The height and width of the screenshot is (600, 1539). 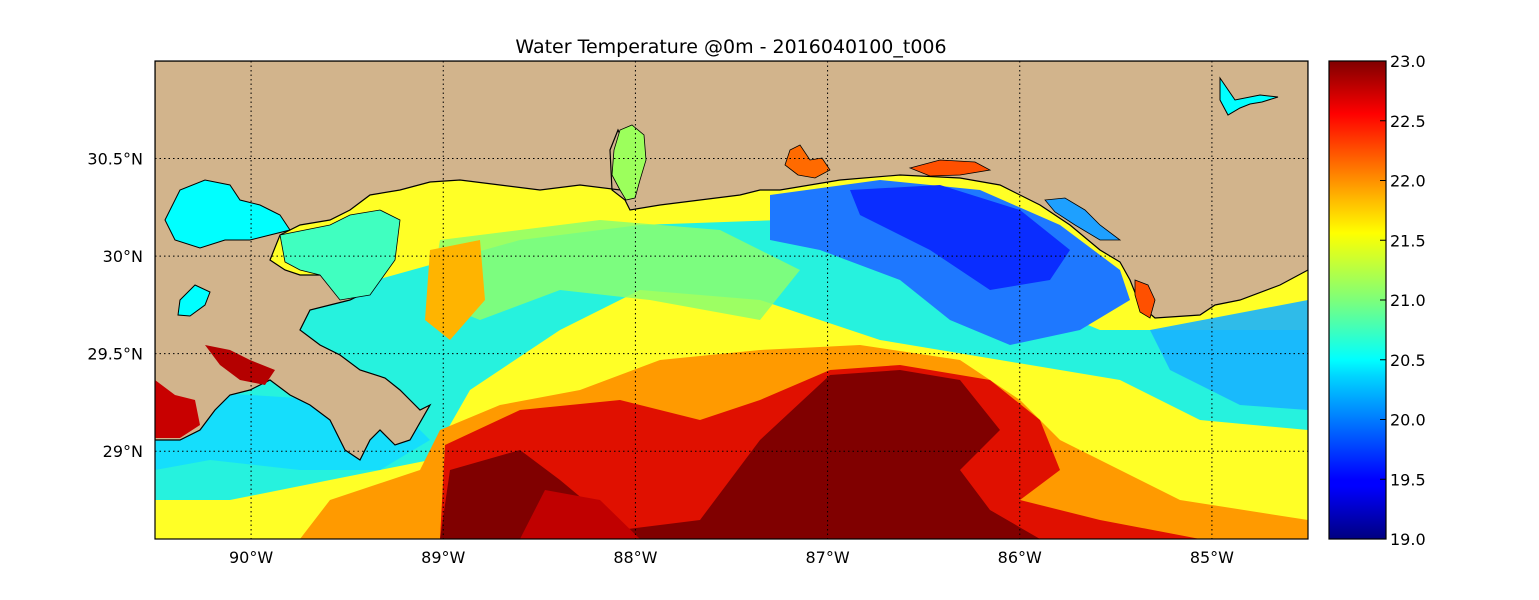 What do you see at coordinates (123, 256) in the screenshot?
I see `latitude-label: 30°N` at bounding box center [123, 256].